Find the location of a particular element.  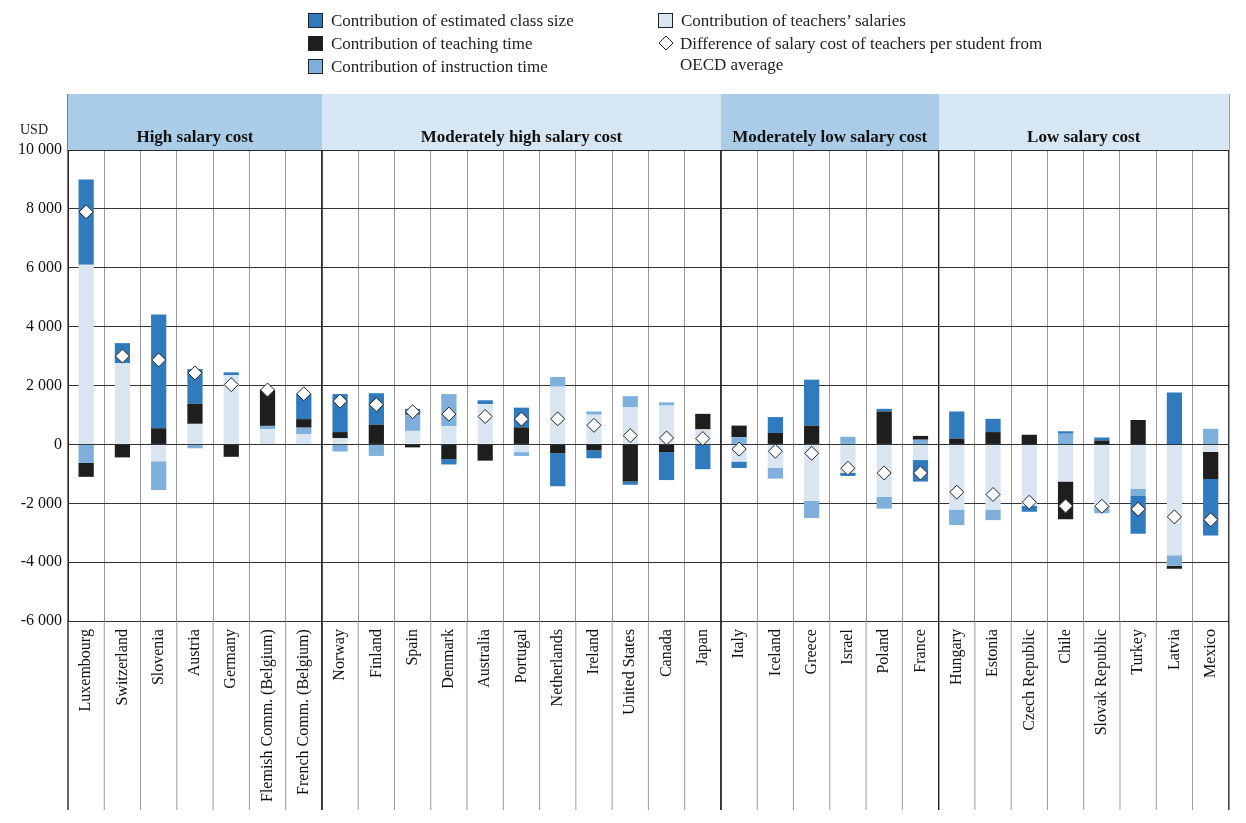

x-tick-label: Iceland is located at coordinates (774, 653).